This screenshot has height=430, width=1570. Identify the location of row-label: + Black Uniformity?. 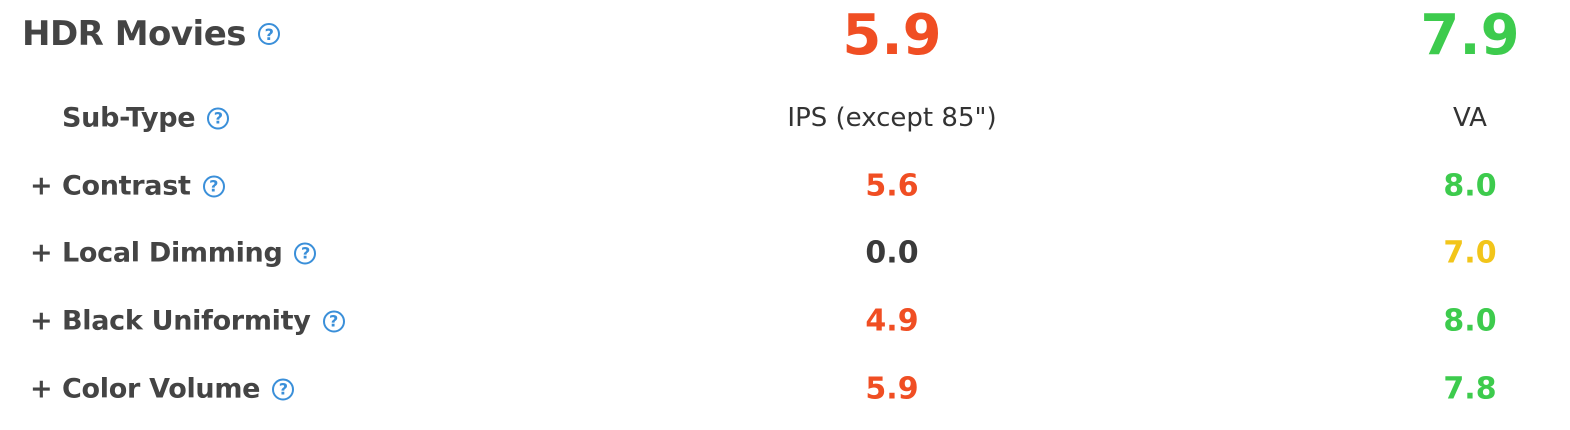
(187, 321).